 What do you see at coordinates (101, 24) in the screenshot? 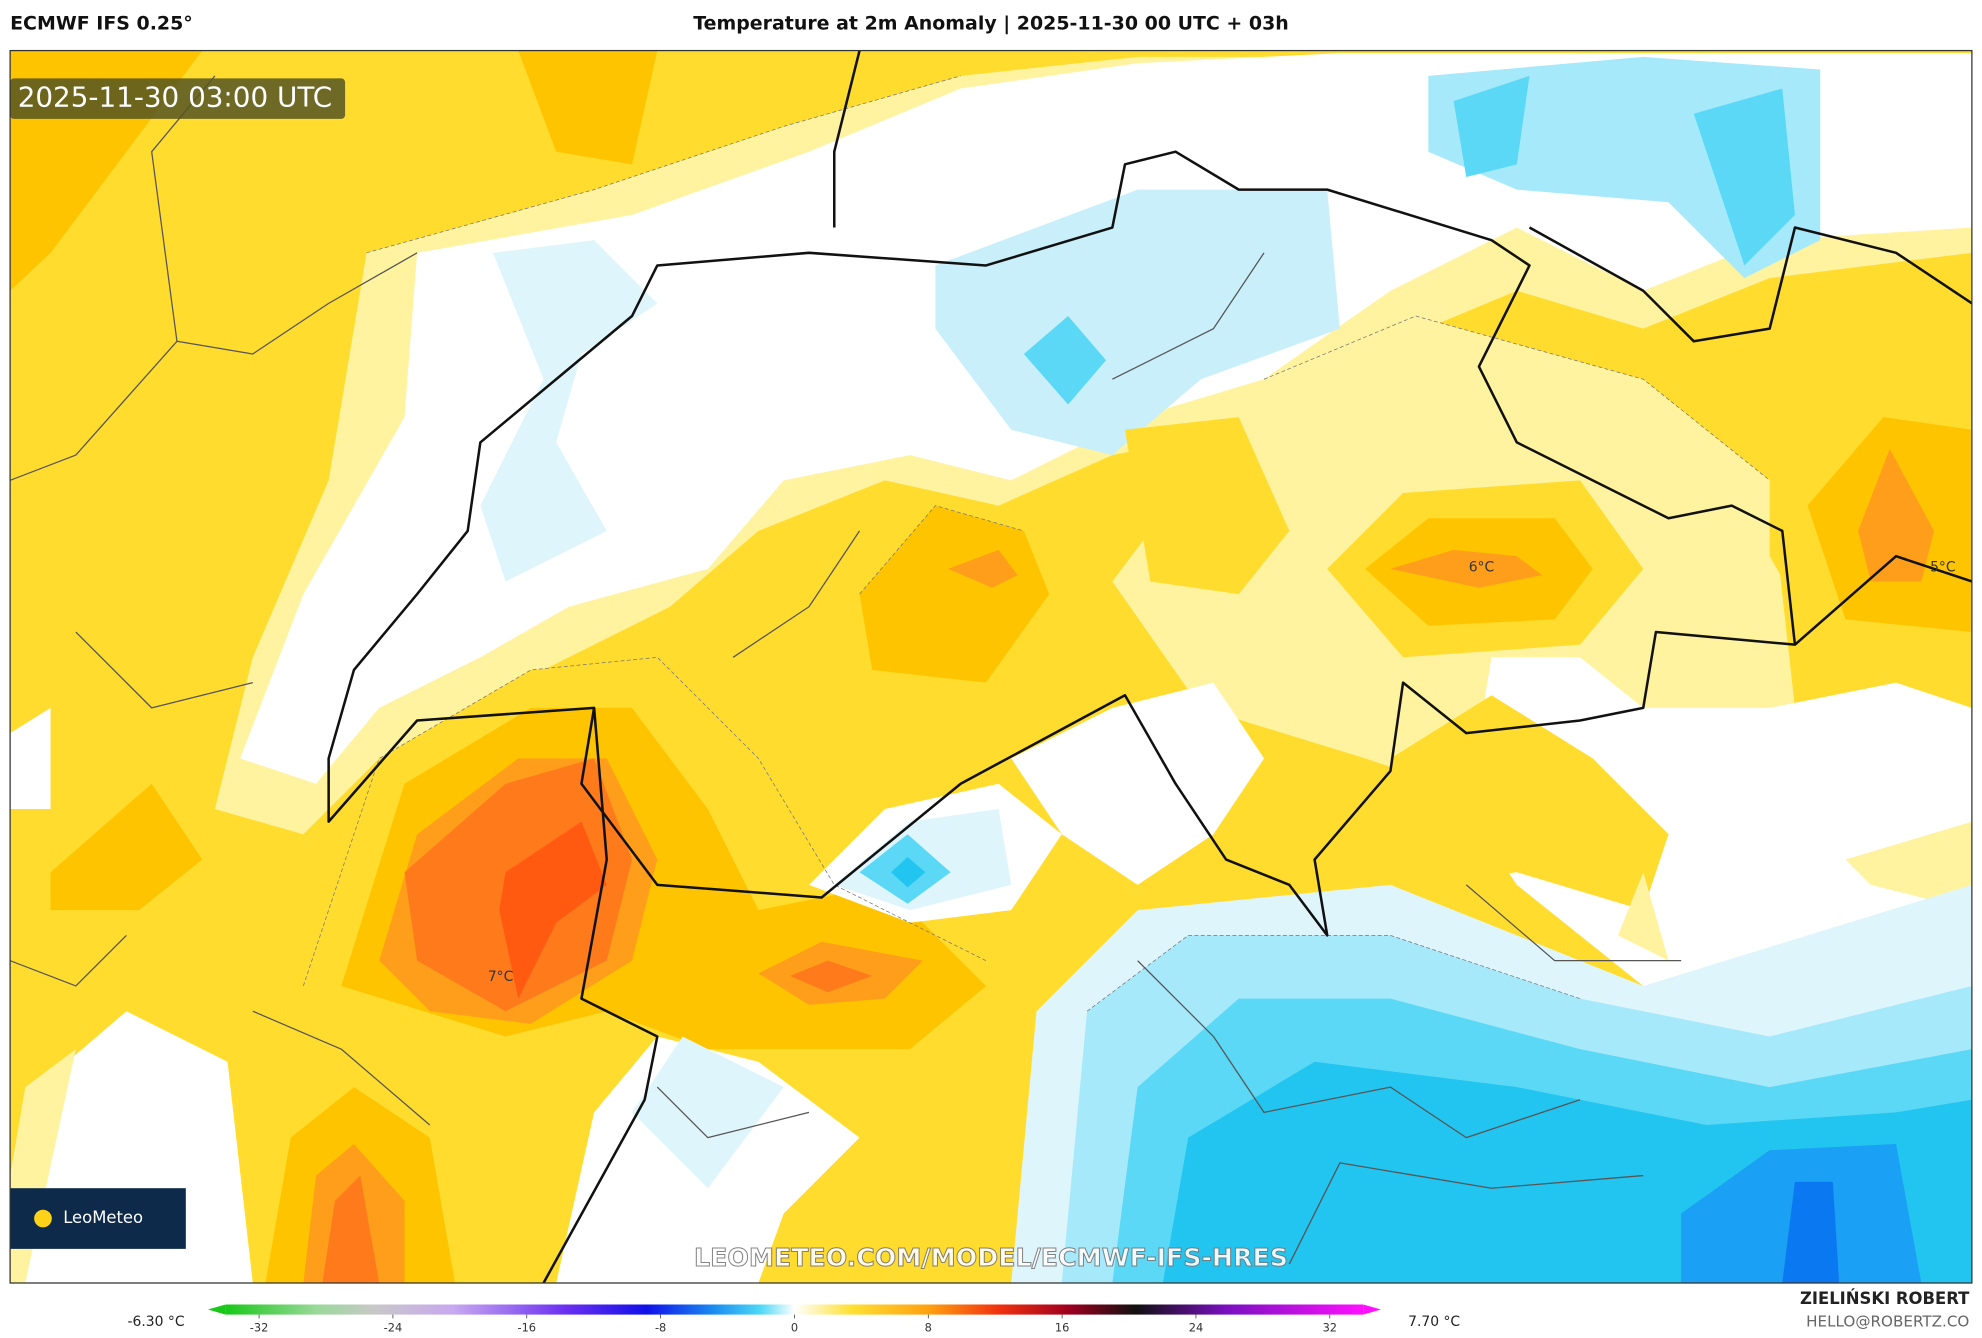
I see `model-name: ECMWF IFS 0.25°` at bounding box center [101, 24].